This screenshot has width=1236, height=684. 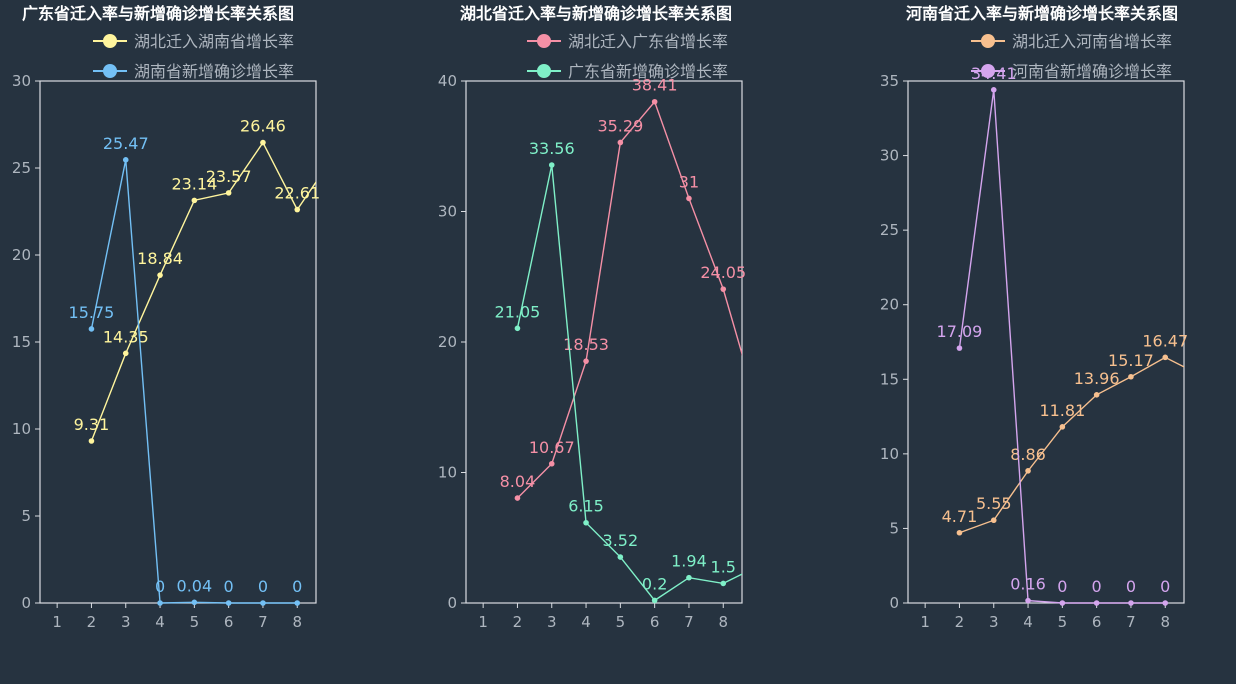 I want to click on series-2: 15.75 25.47 0 0.04 0 0 0, so click(x=185, y=370).